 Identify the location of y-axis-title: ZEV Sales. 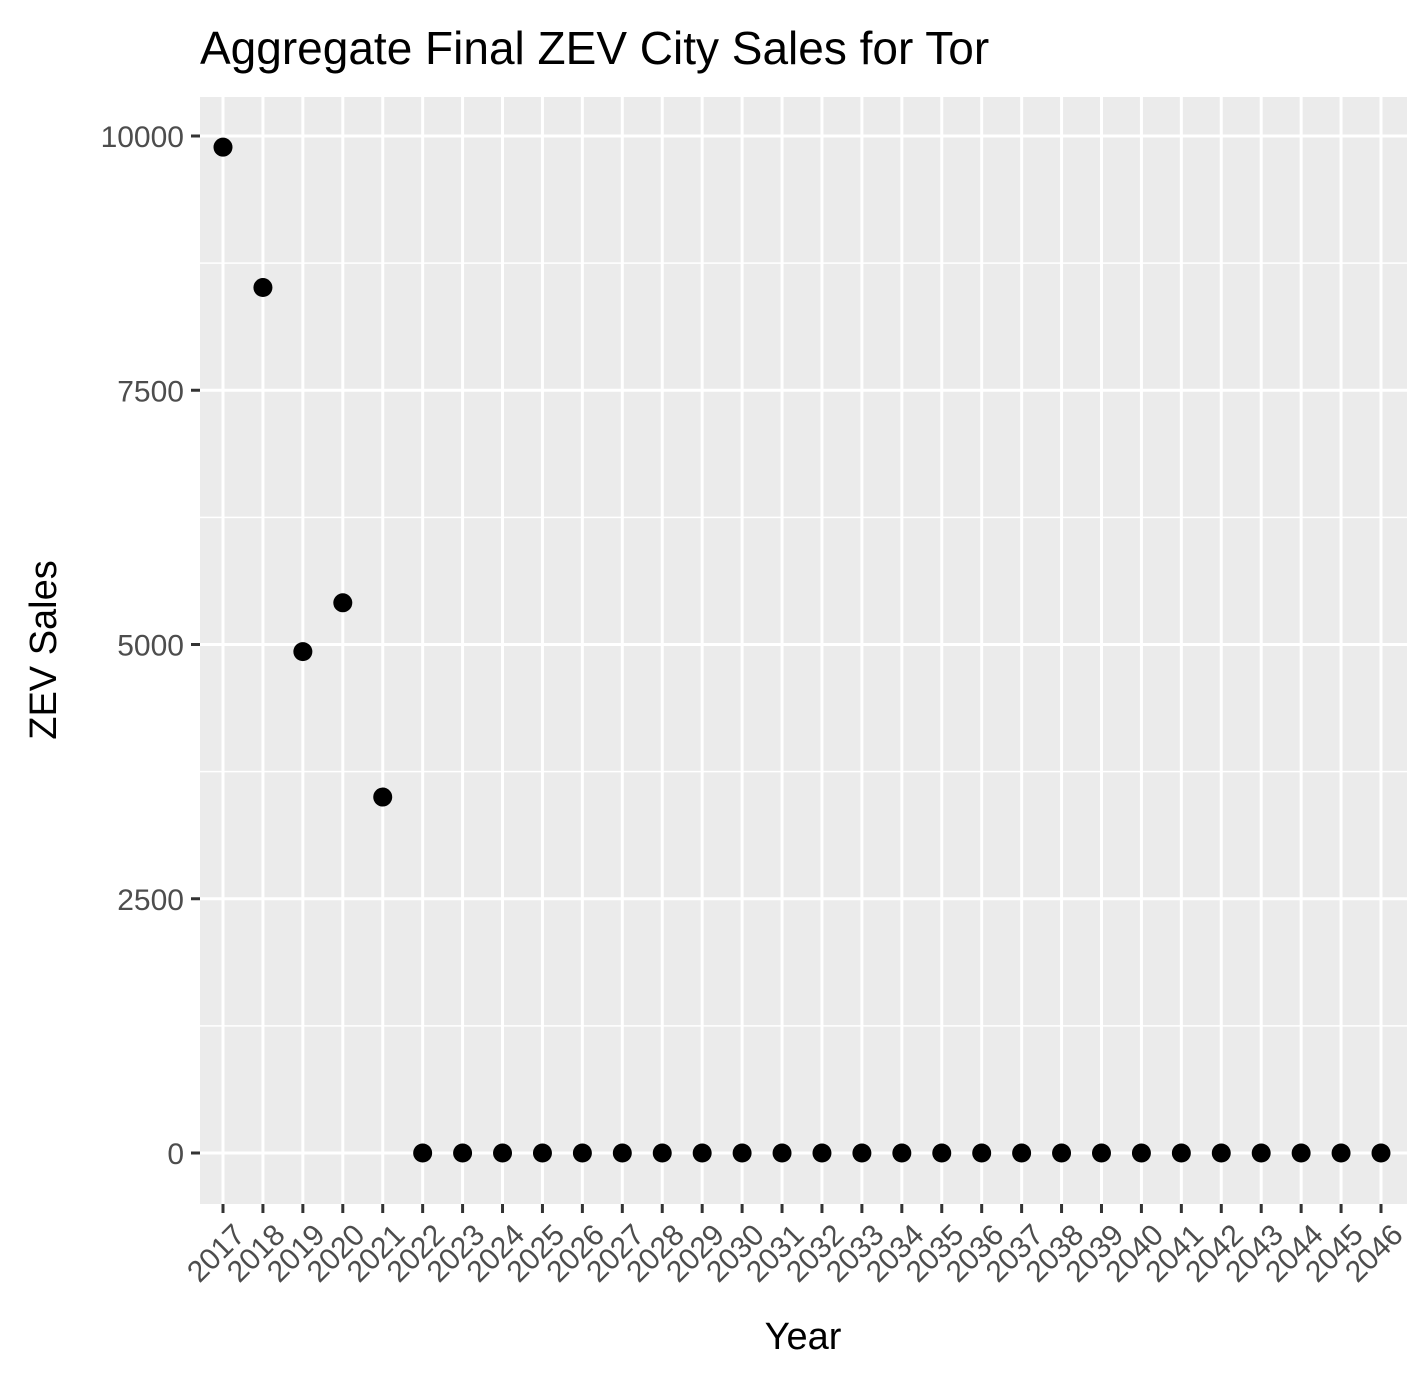
(44, 650).